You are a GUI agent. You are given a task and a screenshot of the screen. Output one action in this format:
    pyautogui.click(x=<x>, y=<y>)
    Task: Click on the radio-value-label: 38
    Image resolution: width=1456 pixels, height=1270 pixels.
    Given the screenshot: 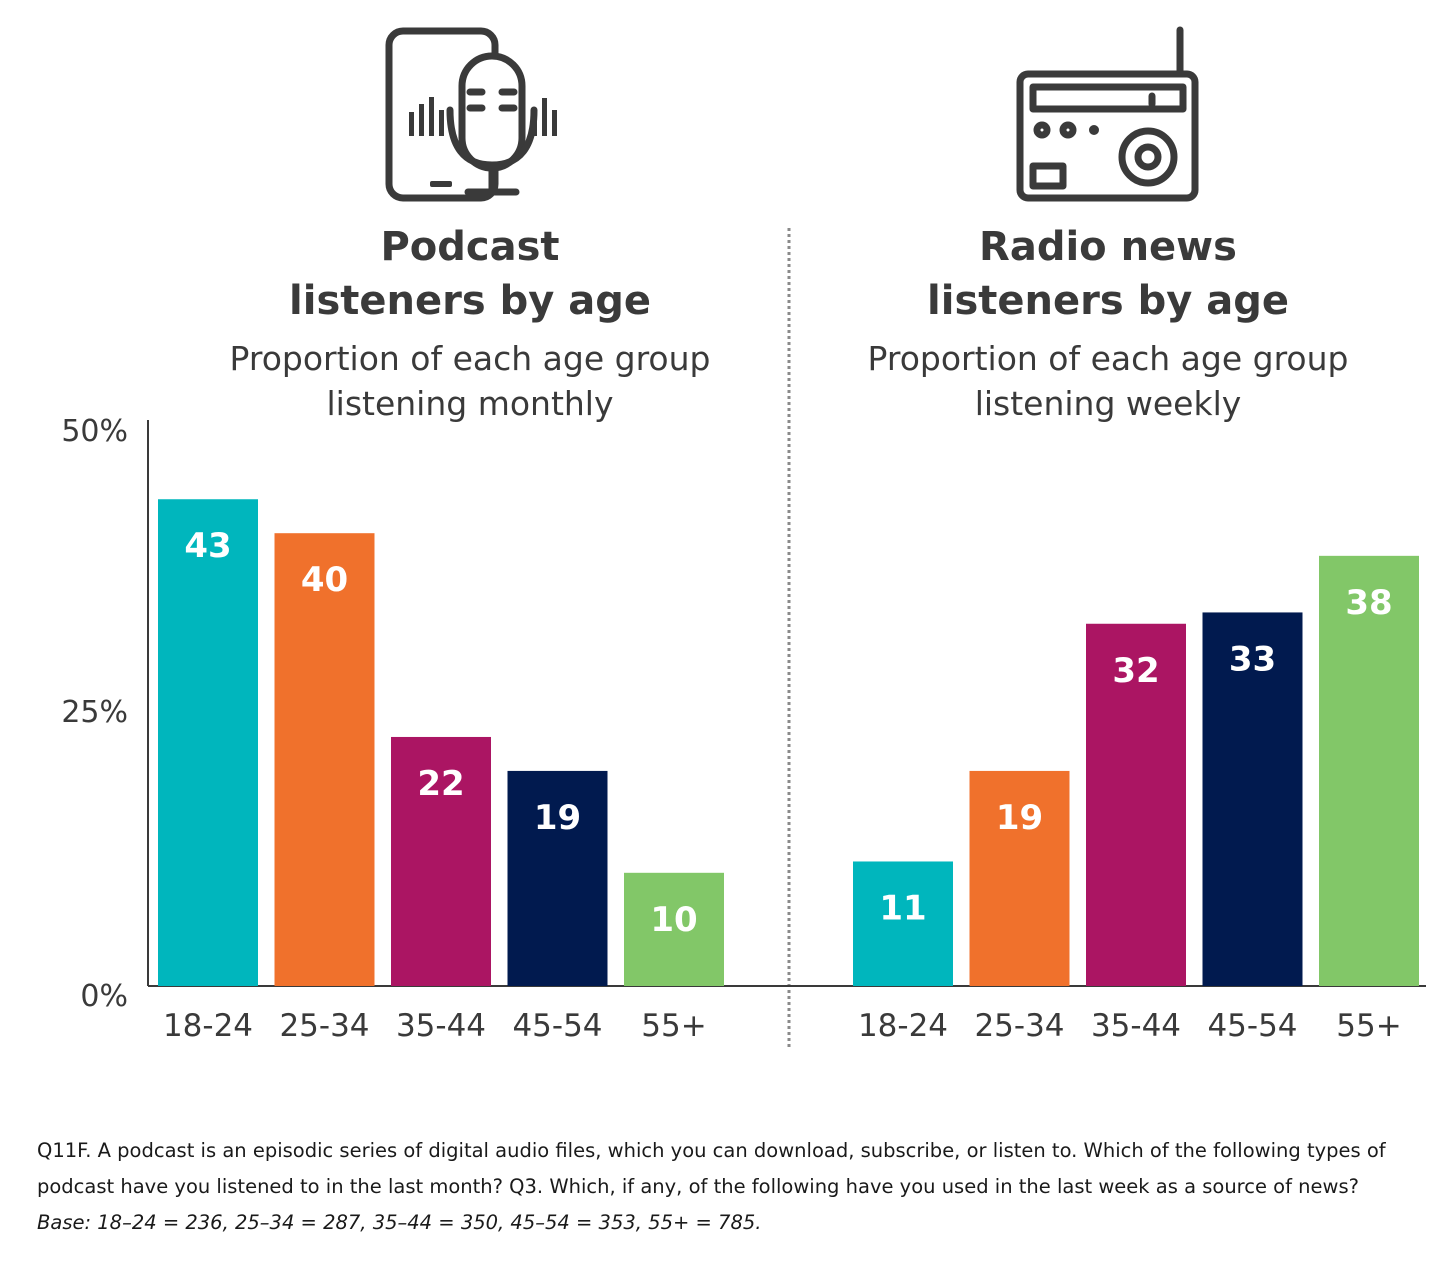 What is the action you would take?
    pyautogui.click(x=1368, y=603)
    